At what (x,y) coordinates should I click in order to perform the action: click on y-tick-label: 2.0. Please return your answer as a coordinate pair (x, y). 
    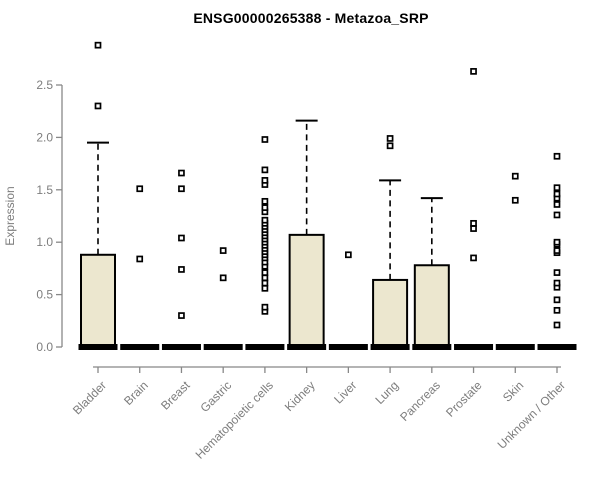
    Looking at the image, I should click on (44, 137).